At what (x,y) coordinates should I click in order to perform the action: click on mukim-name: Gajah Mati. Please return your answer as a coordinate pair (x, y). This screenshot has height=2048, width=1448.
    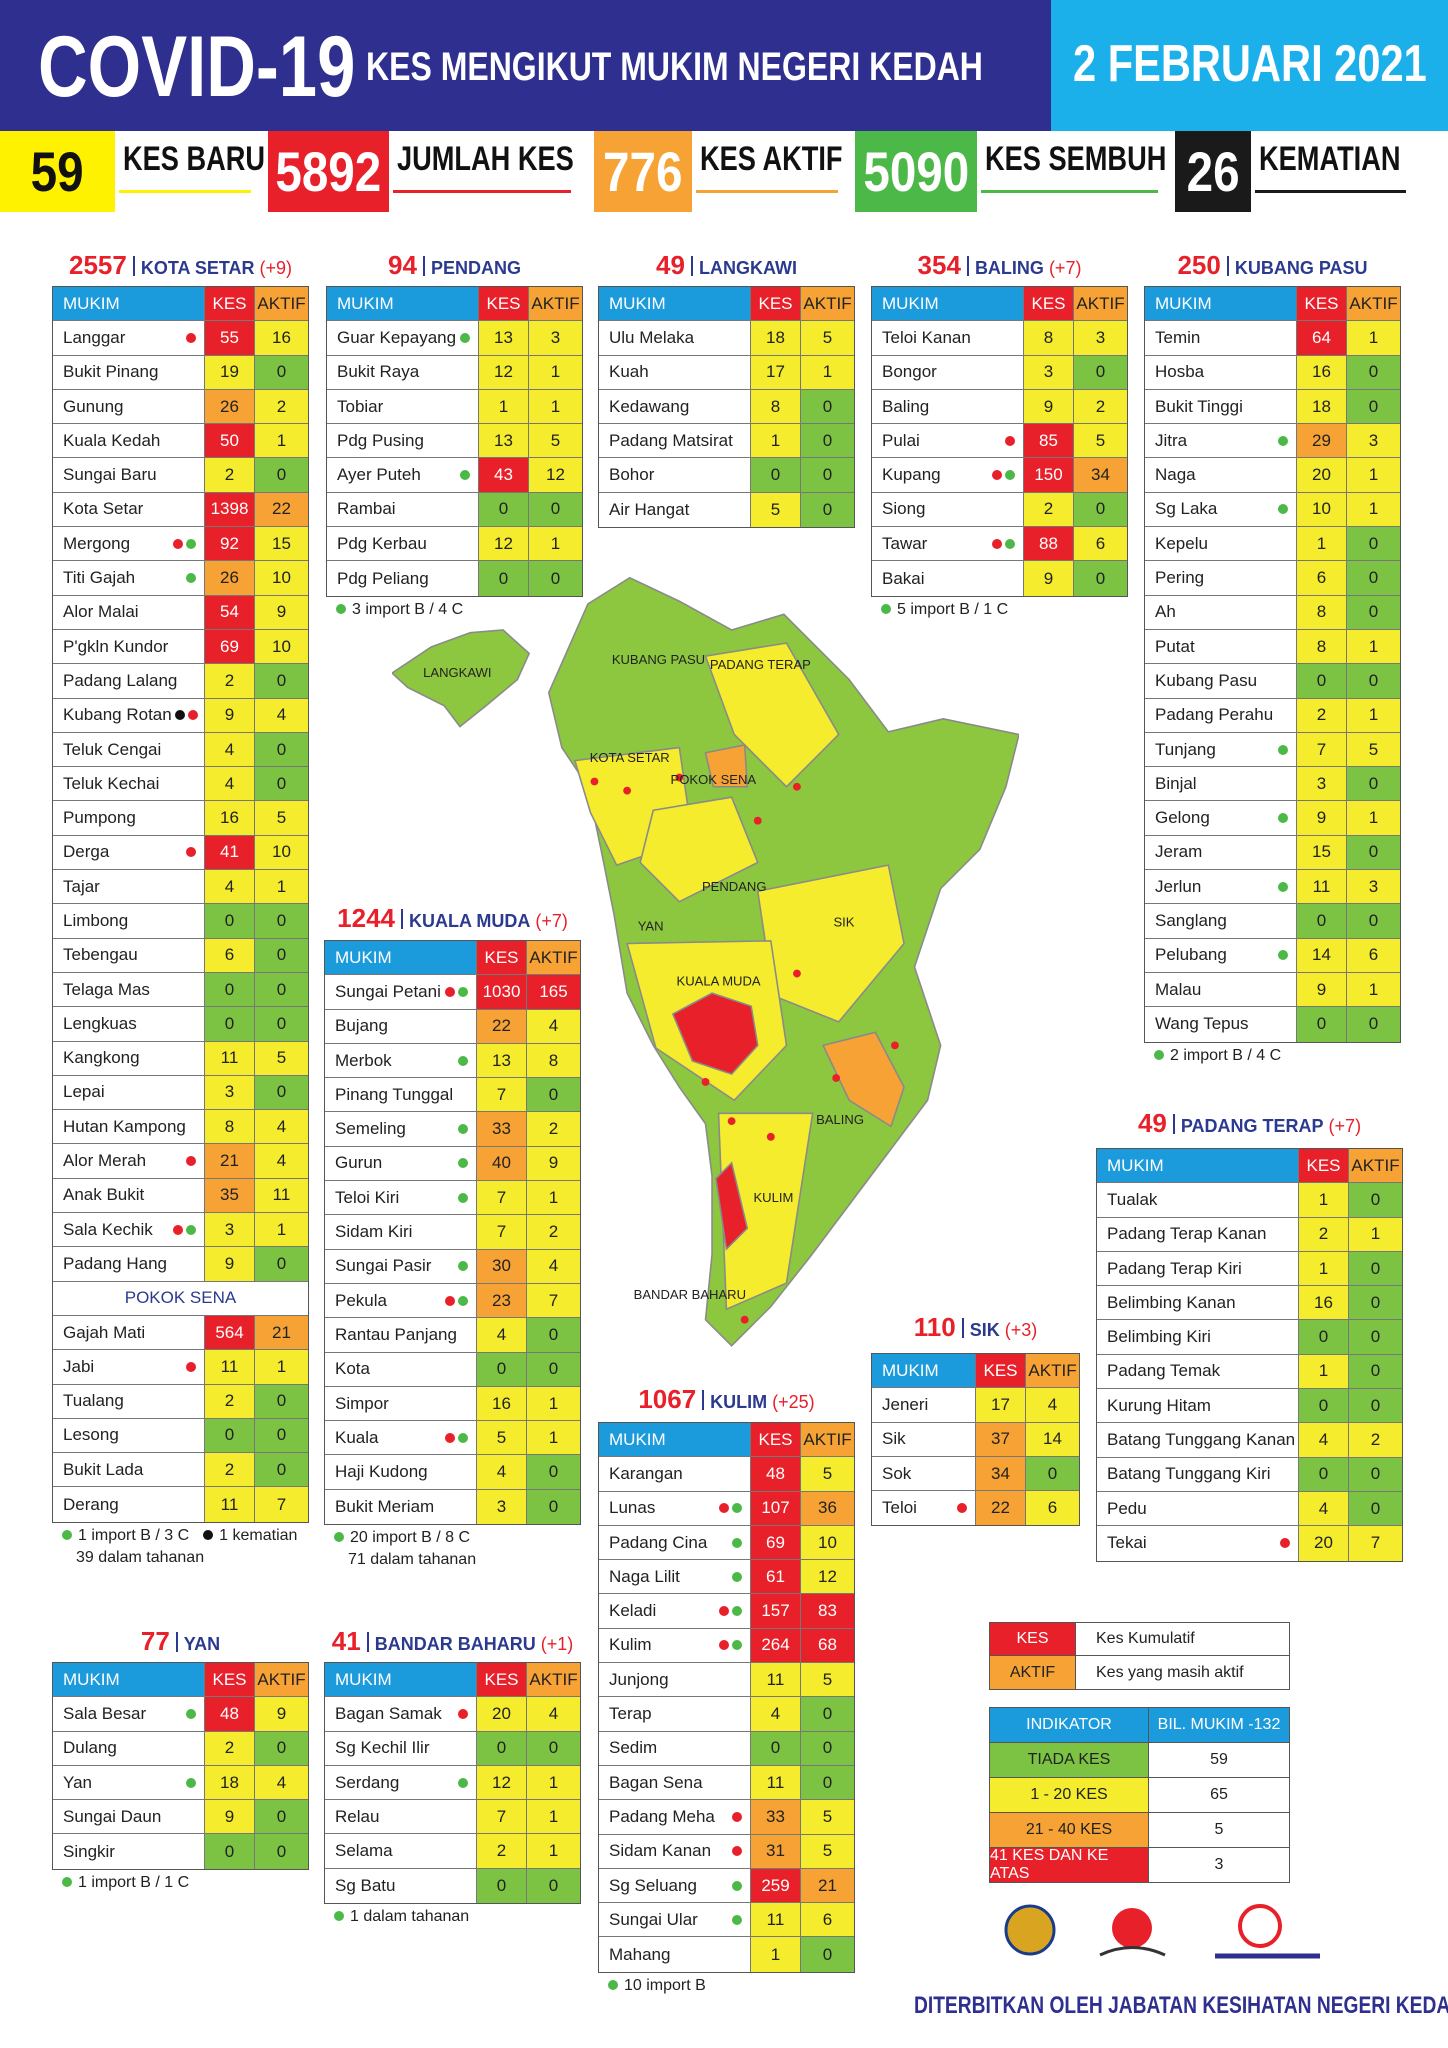
    Looking at the image, I should click on (104, 1332).